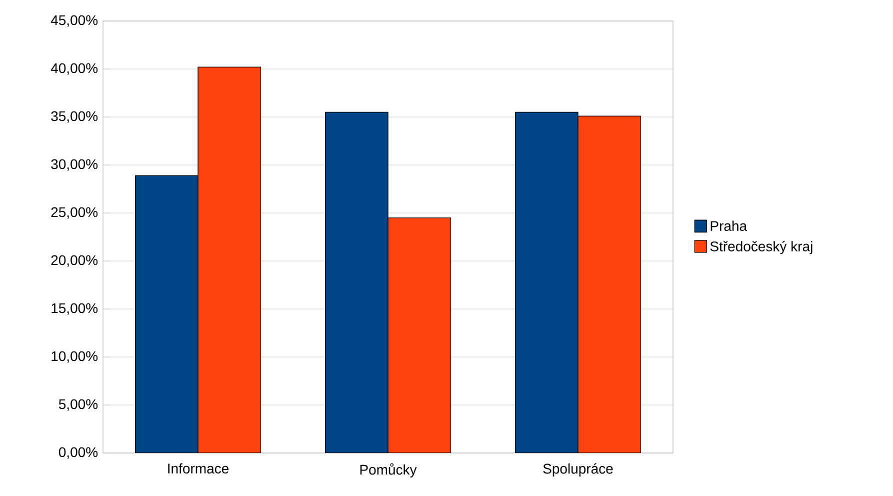 Image resolution: width=893 pixels, height=496 pixels. I want to click on legend-label: Středočeský kraj, so click(761, 247).